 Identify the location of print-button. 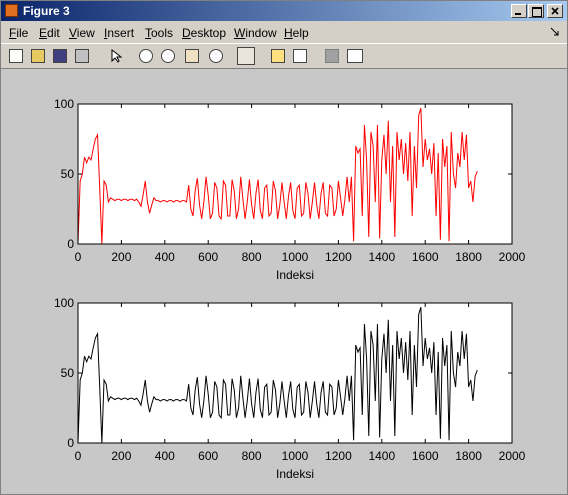
(82, 56).